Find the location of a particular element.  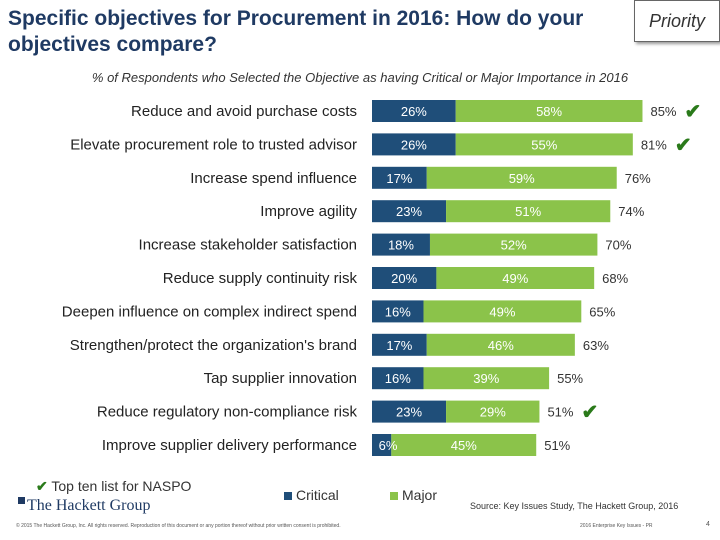

major-value-label: 52% is located at coordinates (514, 245).